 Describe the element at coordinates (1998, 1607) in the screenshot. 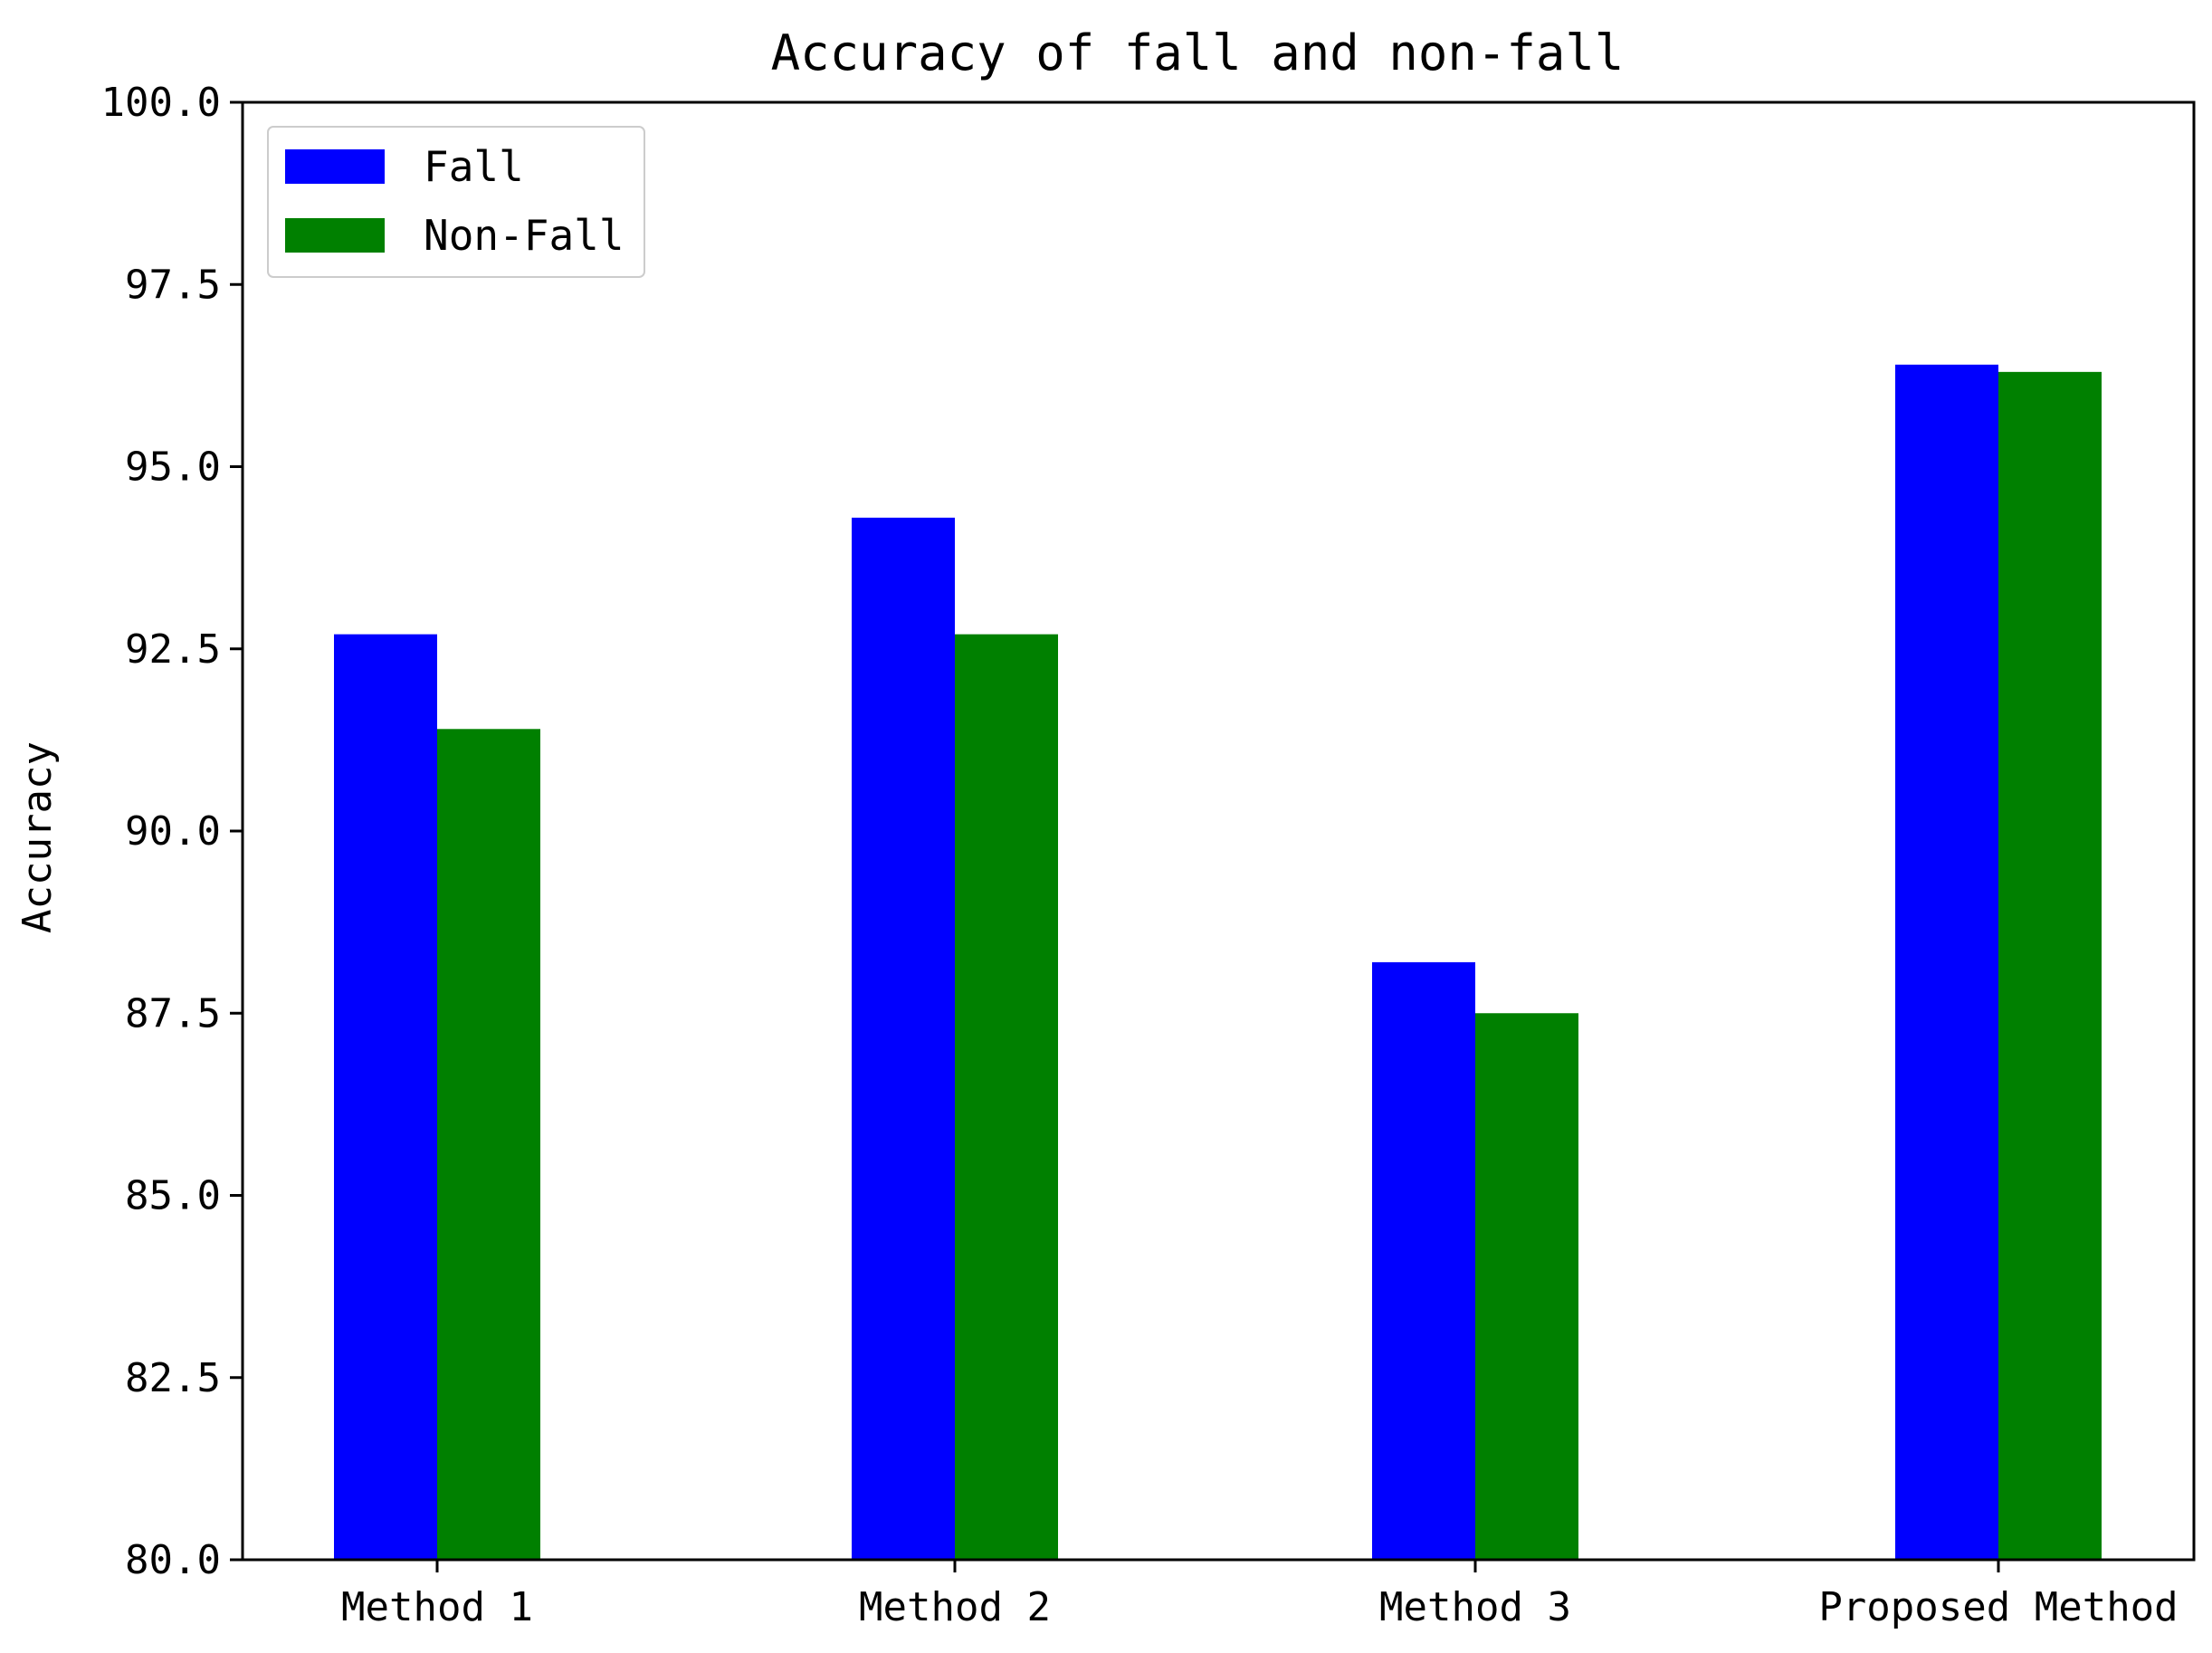

I see `x-tick-label: Proposed Method` at that location.